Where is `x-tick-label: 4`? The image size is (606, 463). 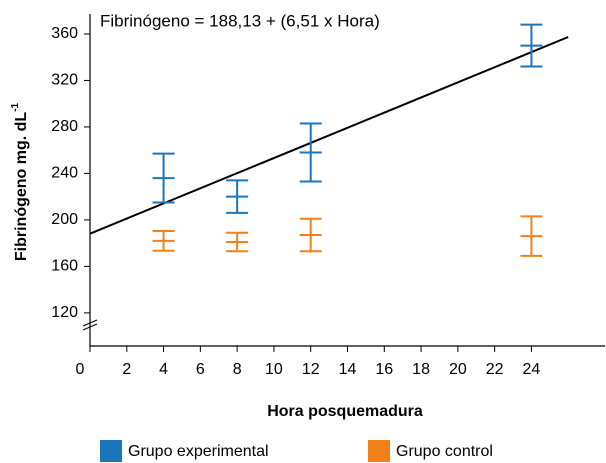
x-tick-label: 4 is located at coordinates (163, 369).